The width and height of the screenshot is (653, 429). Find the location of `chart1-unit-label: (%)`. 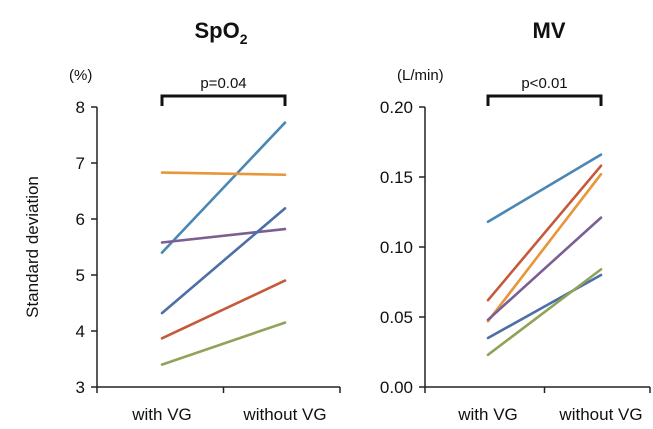

chart1-unit-label: (%) is located at coordinates (80, 75).